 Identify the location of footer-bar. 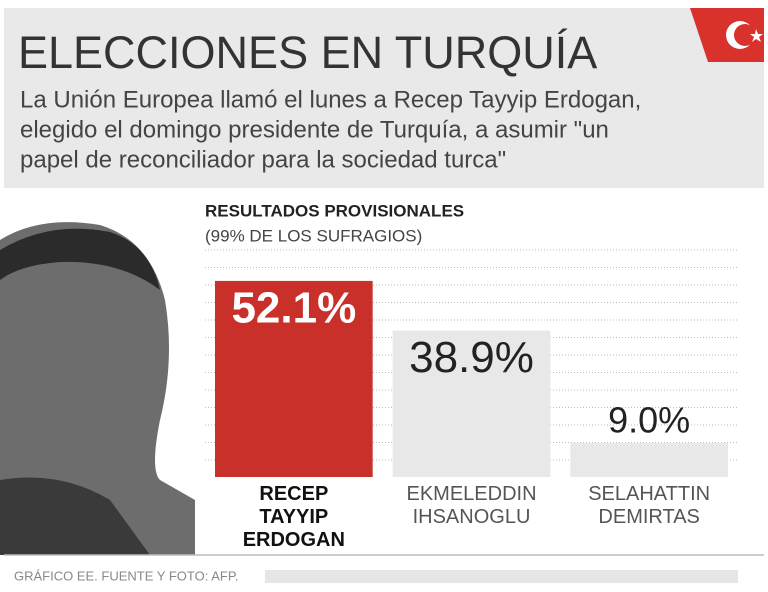
(501, 576).